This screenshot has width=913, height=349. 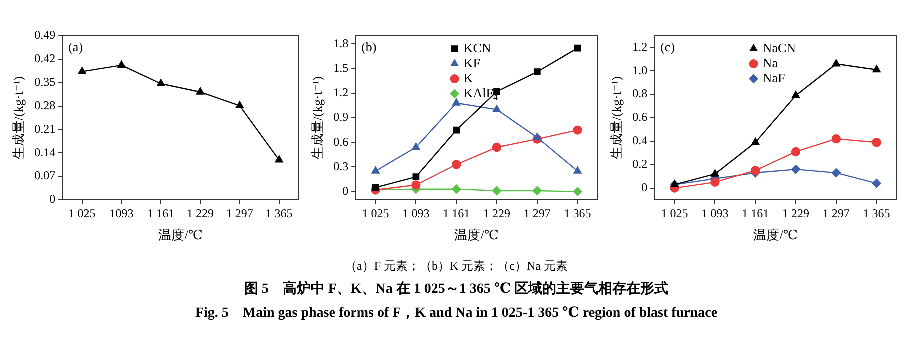 I want to click on legend-label: KCN, so click(x=478, y=48).